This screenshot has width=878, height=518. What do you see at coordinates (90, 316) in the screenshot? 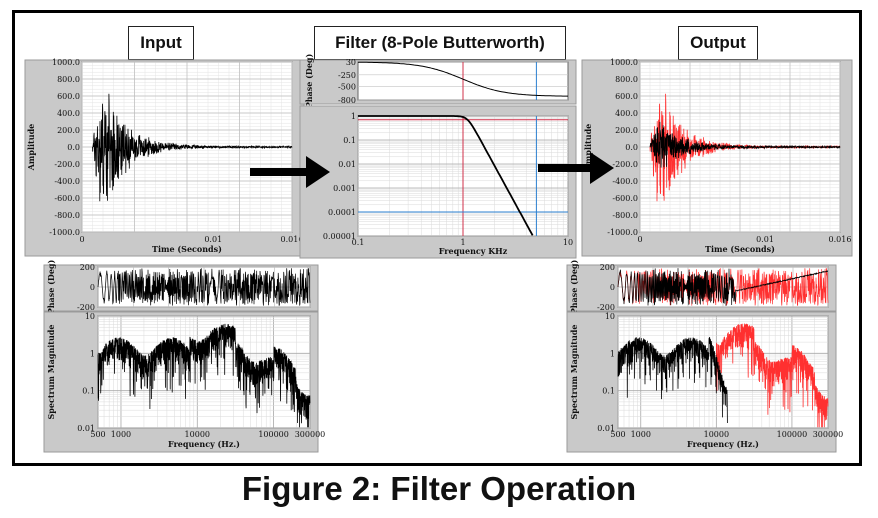
I see `input_spectrum-y-tick: 10` at bounding box center [90, 316].